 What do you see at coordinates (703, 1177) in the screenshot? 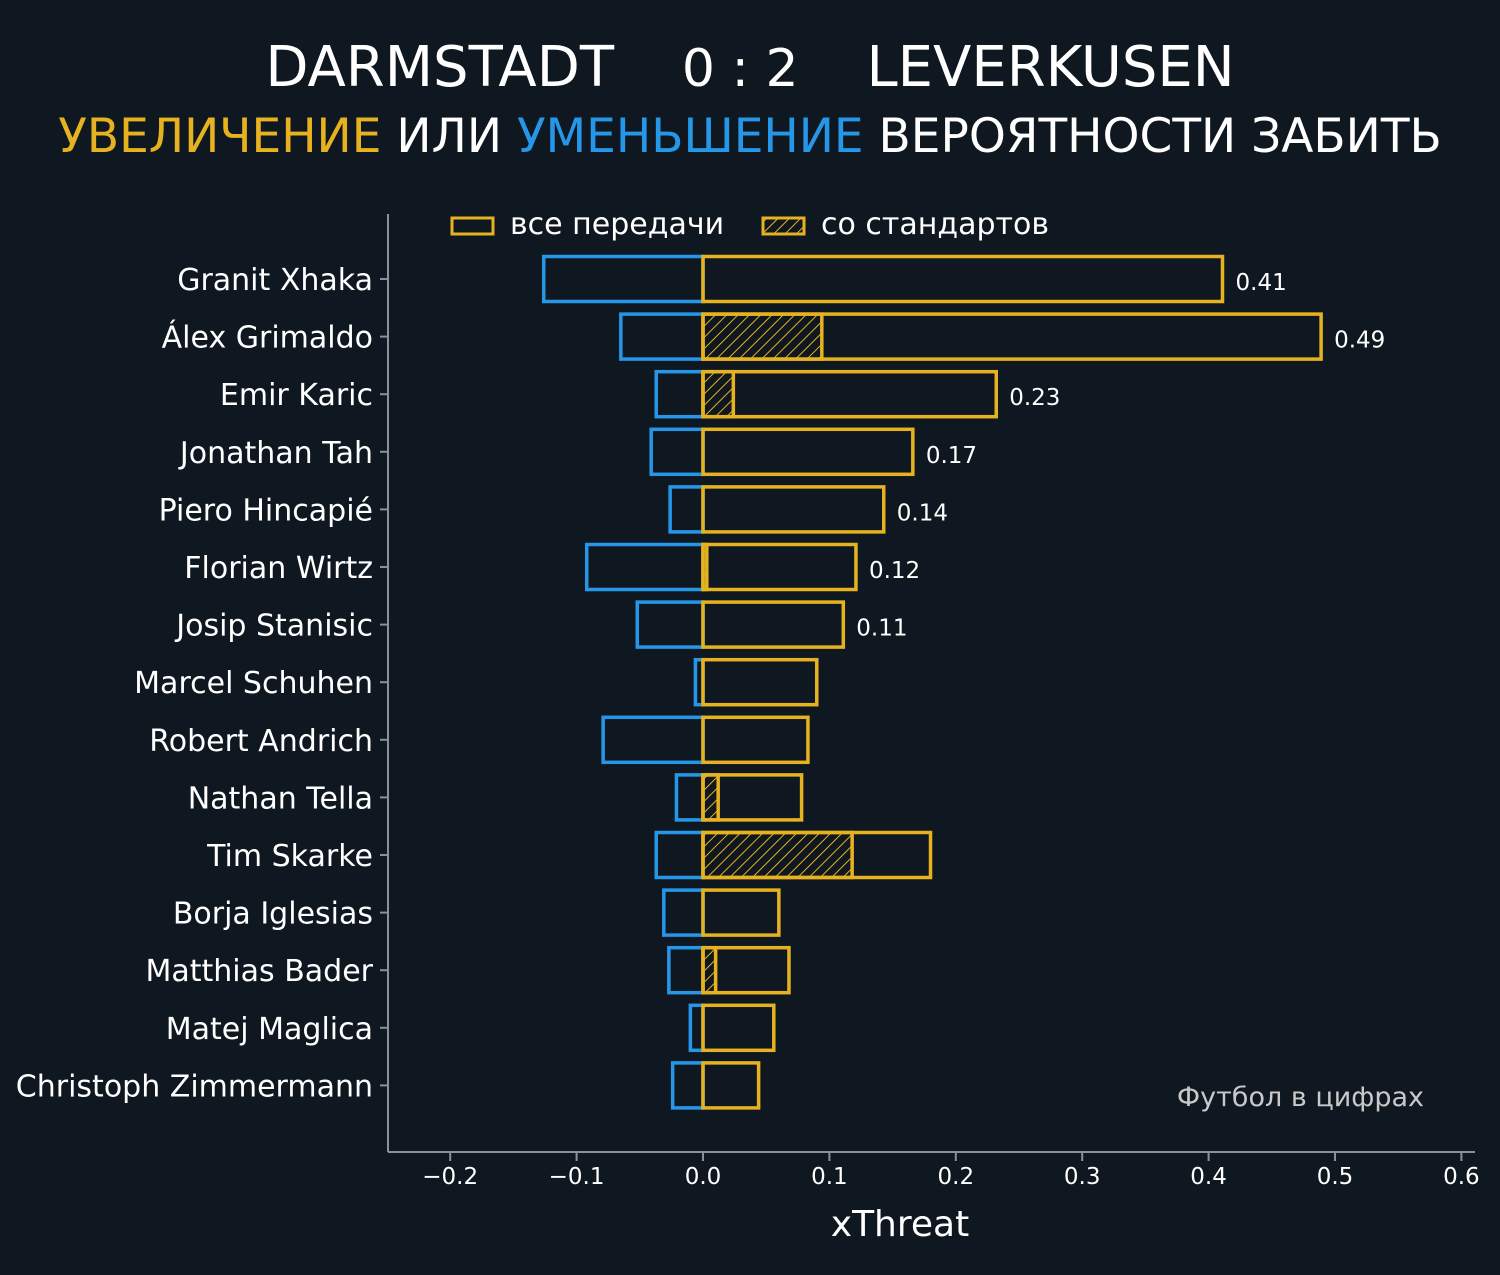
I see `x-tick-label: 0.0` at bounding box center [703, 1177].